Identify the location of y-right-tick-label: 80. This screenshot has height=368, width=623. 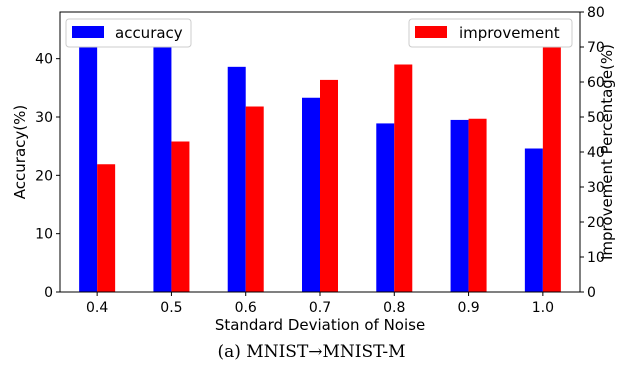
(596, 13).